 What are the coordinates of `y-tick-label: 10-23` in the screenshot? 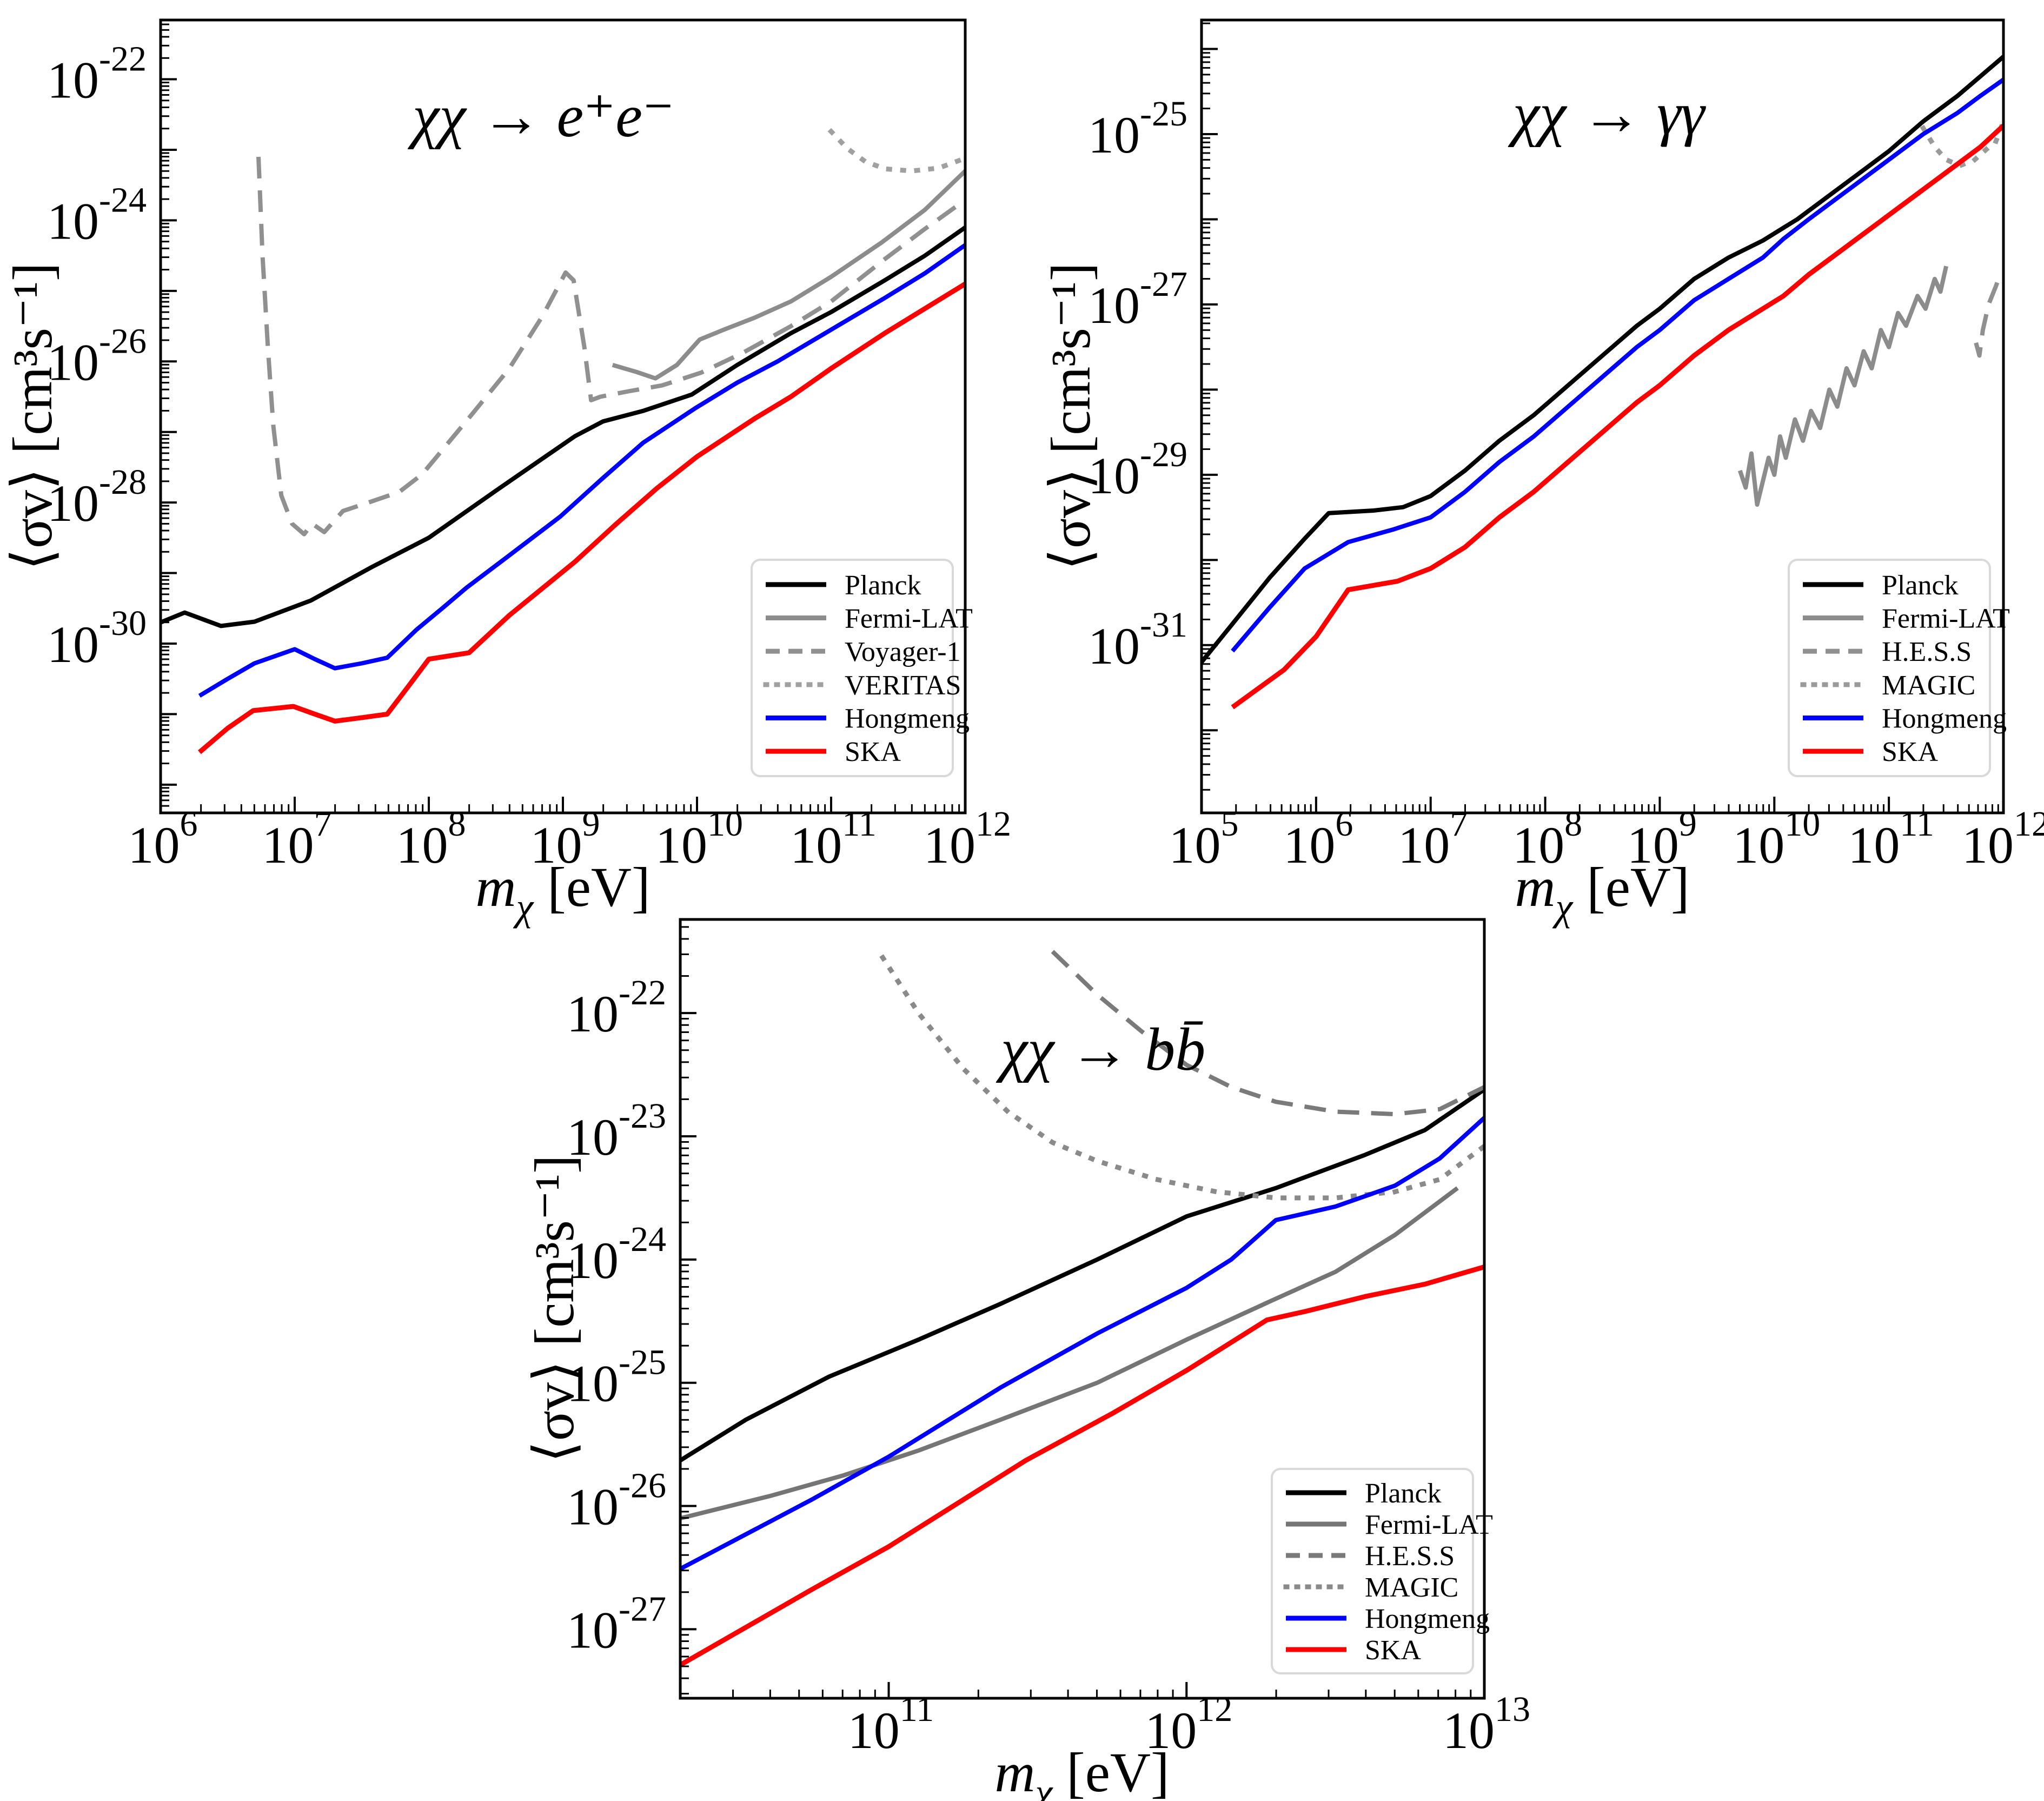 It's located at (616, 1131).